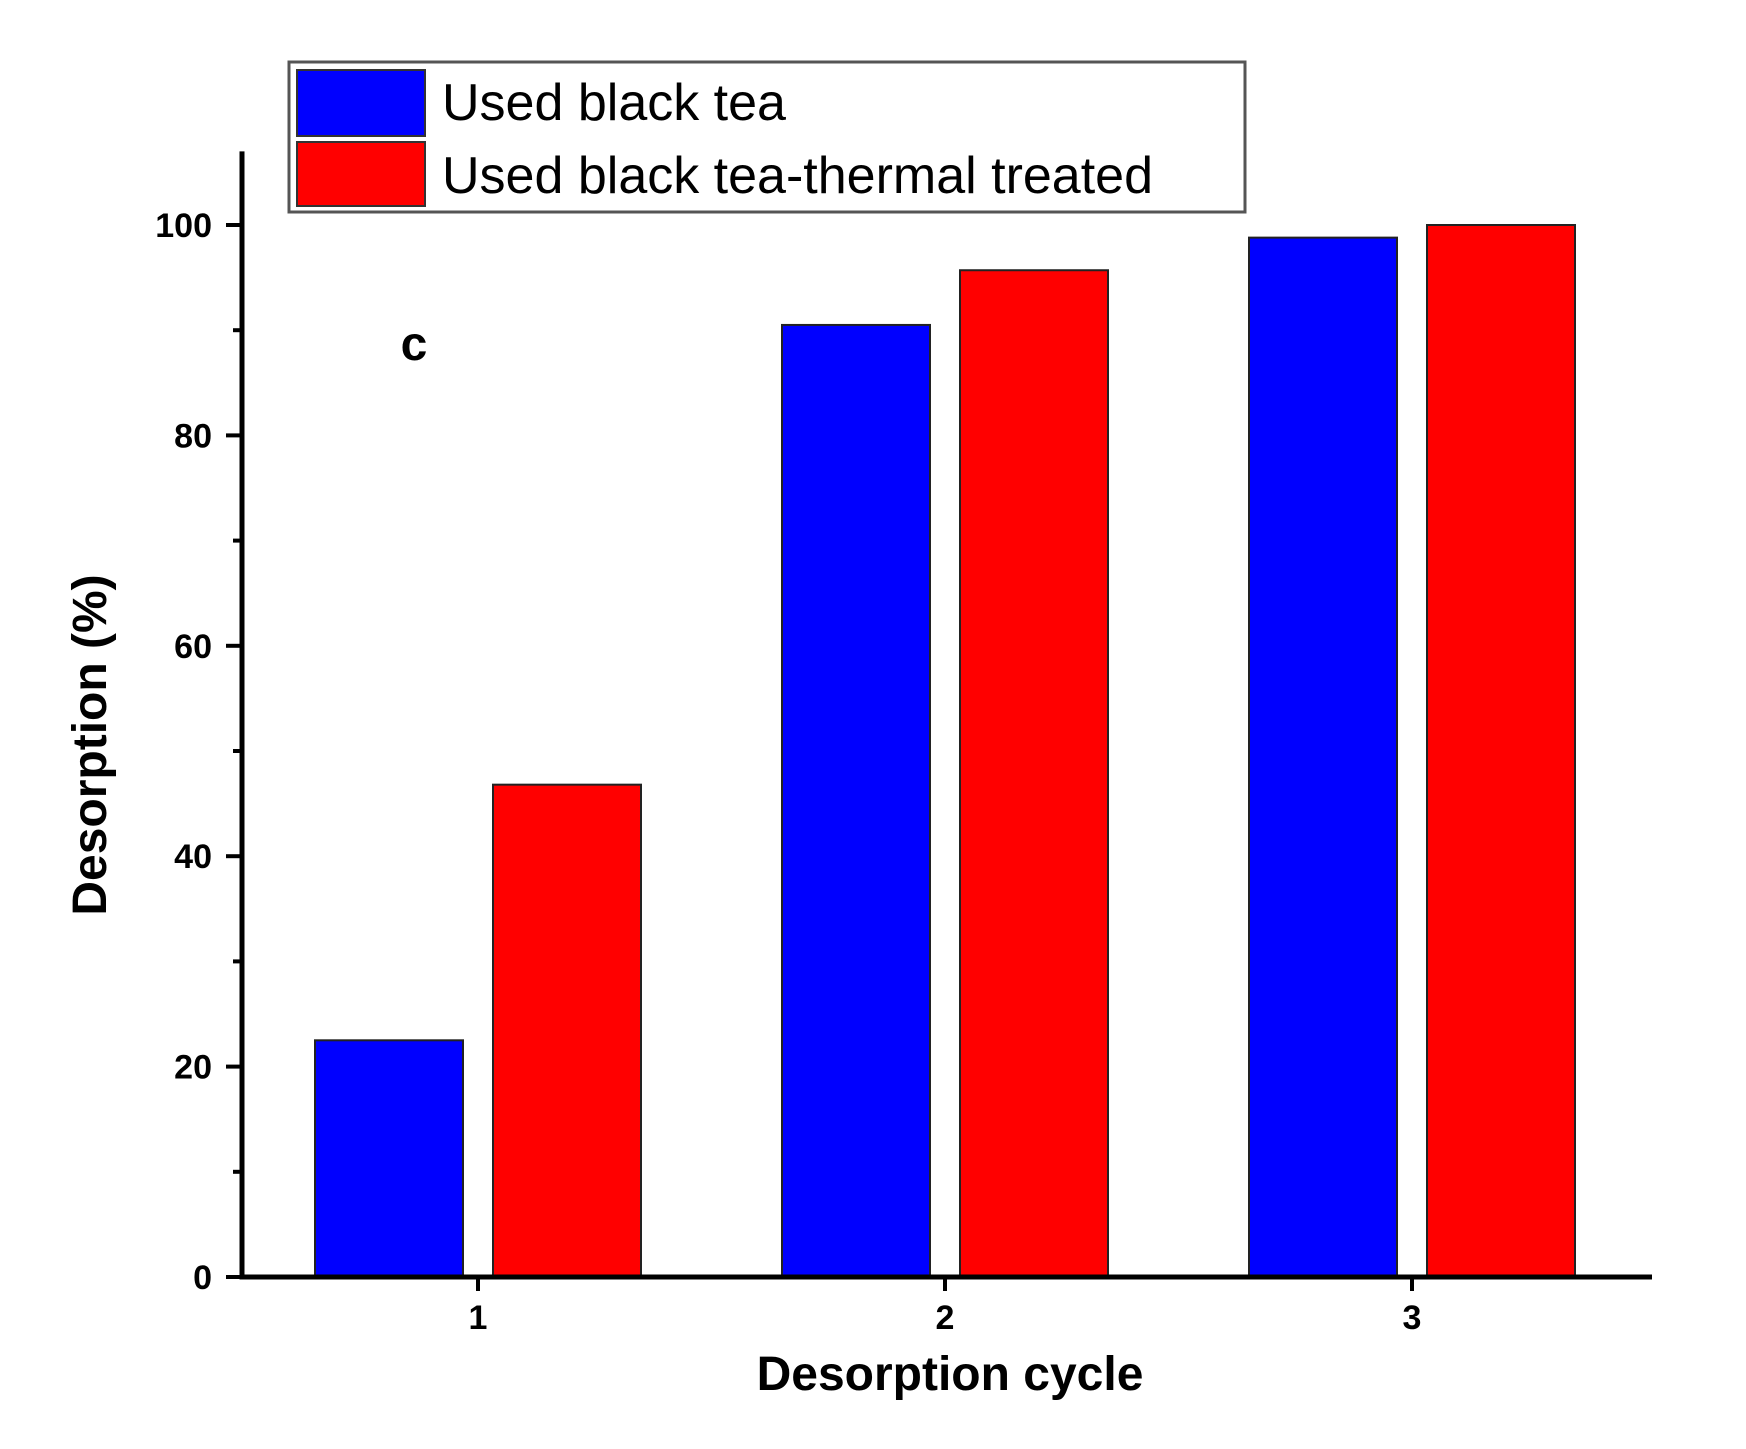  I want to click on y-tick-label-60: 60, so click(193, 647).